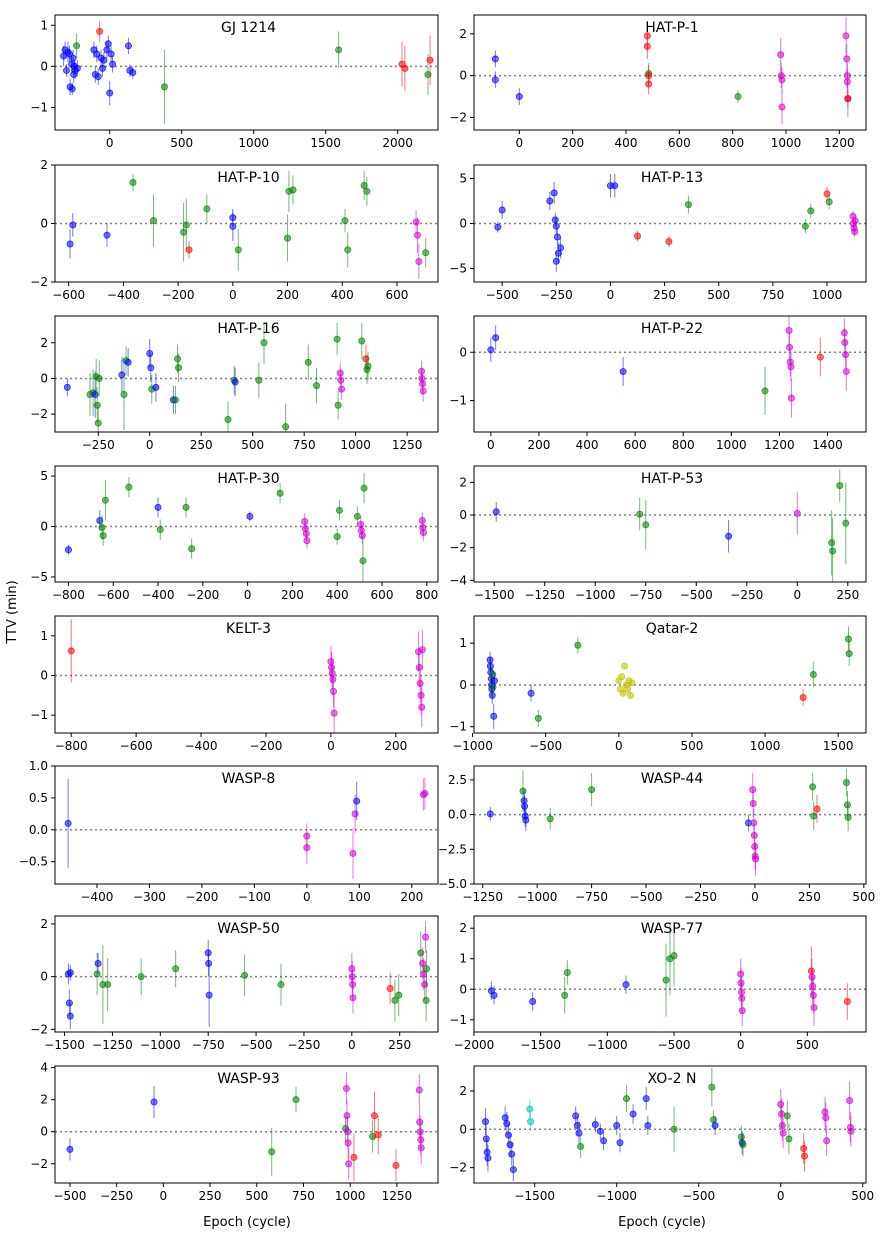  I want to click on panel-qatar-2: −1000 −500 0 500 1000 1500 −1 0 1 Qatar-2, so click(658, 684).